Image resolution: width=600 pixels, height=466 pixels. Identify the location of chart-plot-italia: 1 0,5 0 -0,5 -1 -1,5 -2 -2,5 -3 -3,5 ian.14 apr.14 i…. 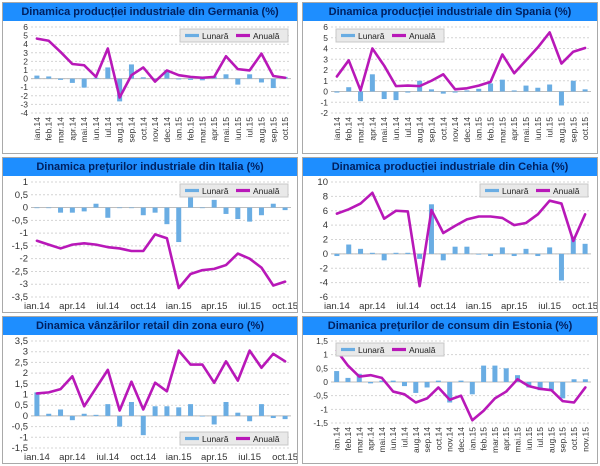
(150, 244).